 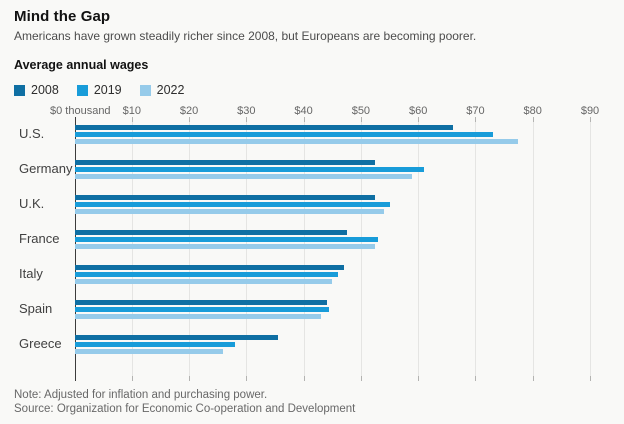 I want to click on chart-heading: Average annual wages, so click(x=81, y=65).